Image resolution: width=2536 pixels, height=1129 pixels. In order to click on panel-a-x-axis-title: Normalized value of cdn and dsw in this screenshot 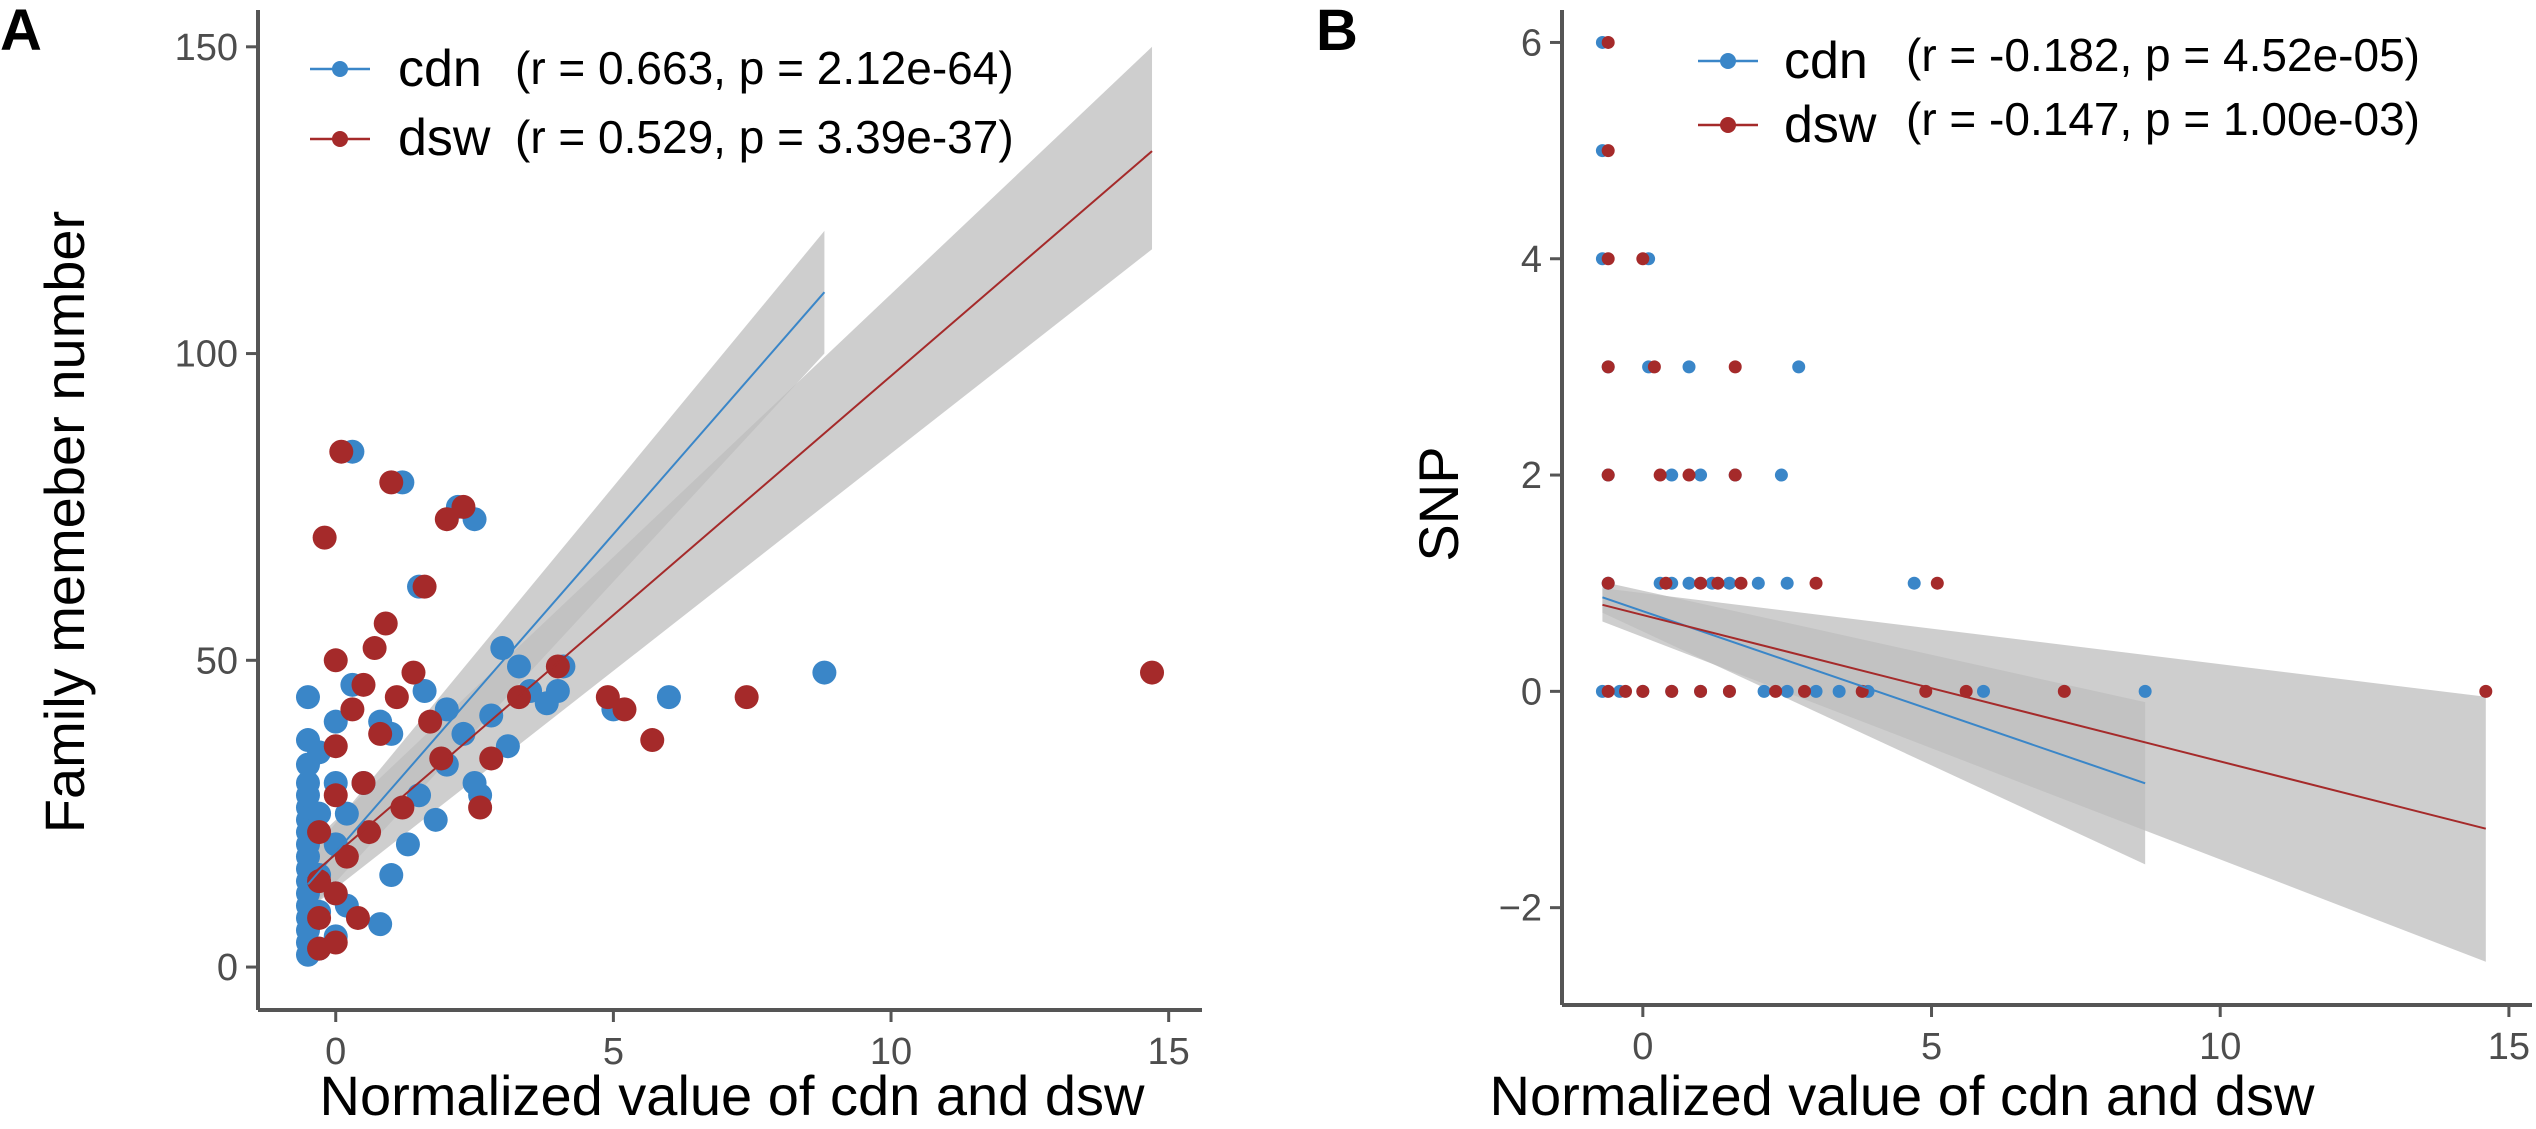, I will do `click(732, 1094)`.